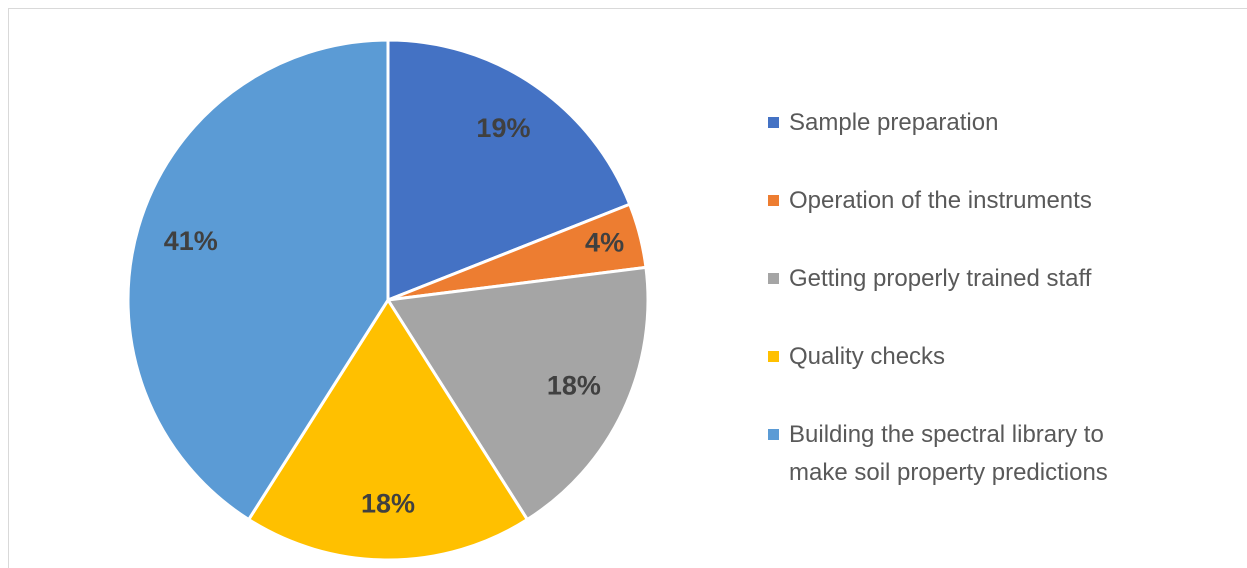 The image size is (1247, 568). Describe the element at coordinates (894, 122) in the screenshot. I see `legend-label: Sample preparation` at that location.